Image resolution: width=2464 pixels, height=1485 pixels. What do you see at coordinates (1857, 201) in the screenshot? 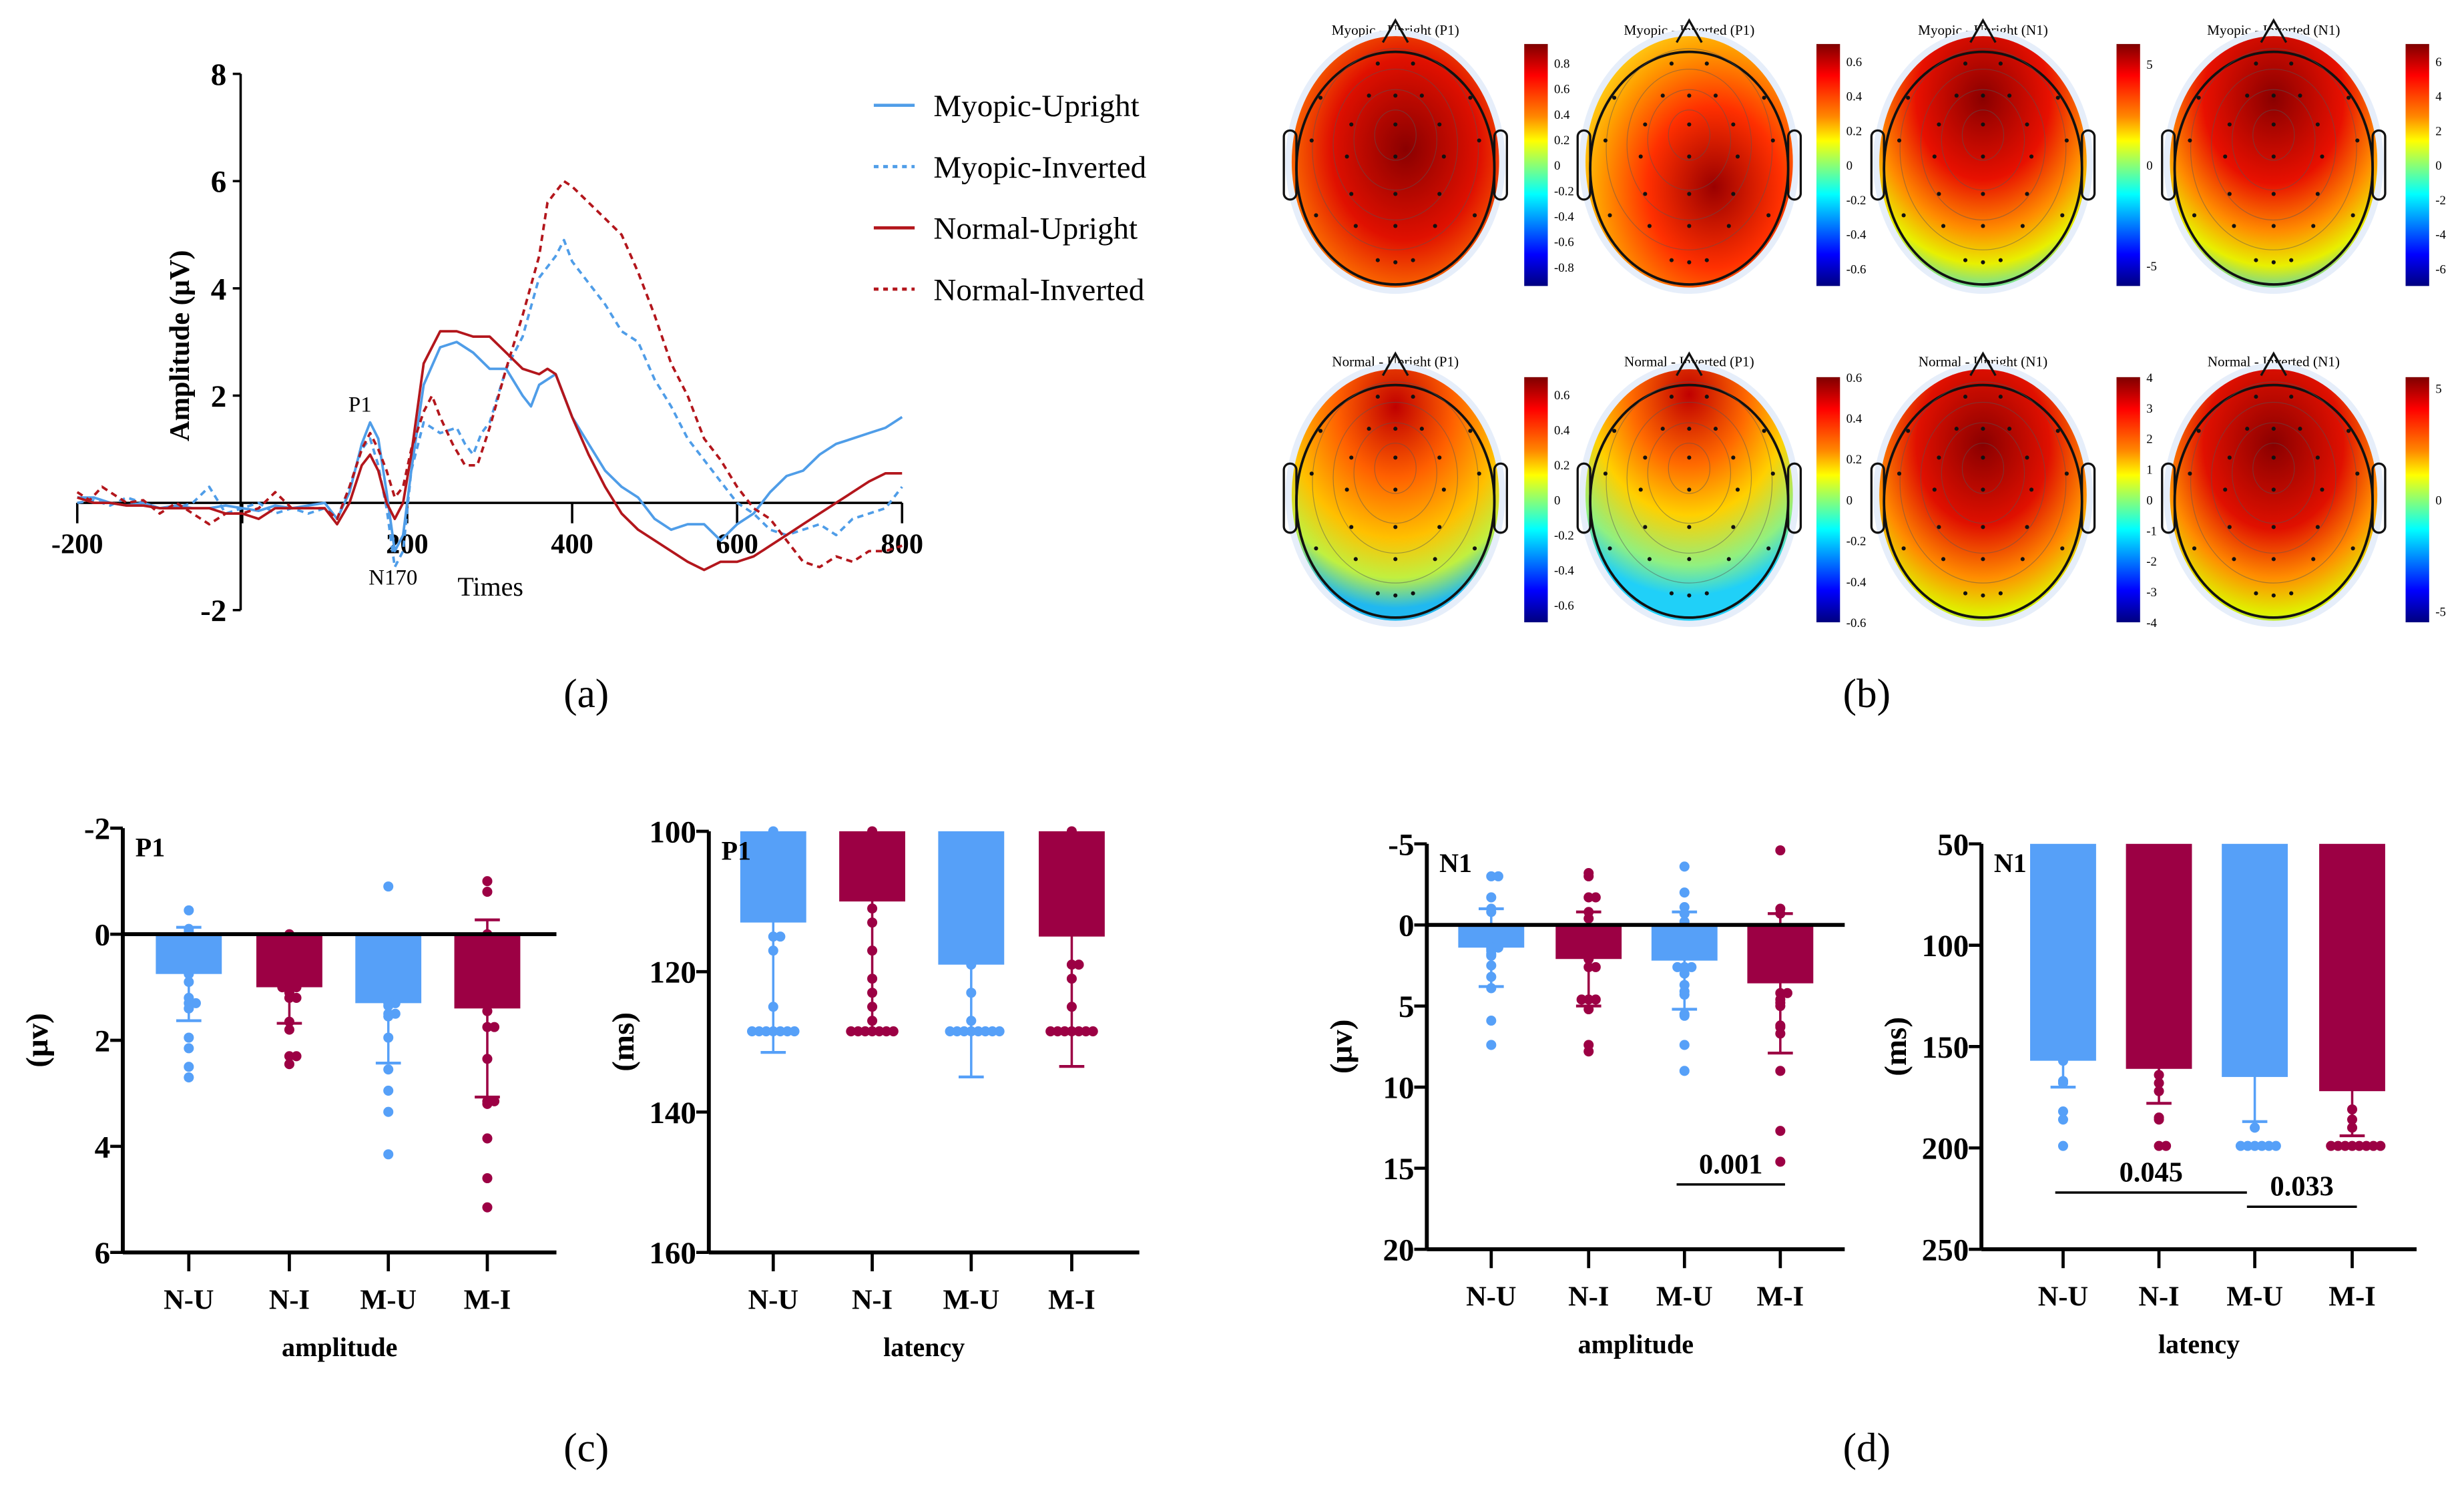
I see `colorbar-tick-label: -0.2` at bounding box center [1857, 201].